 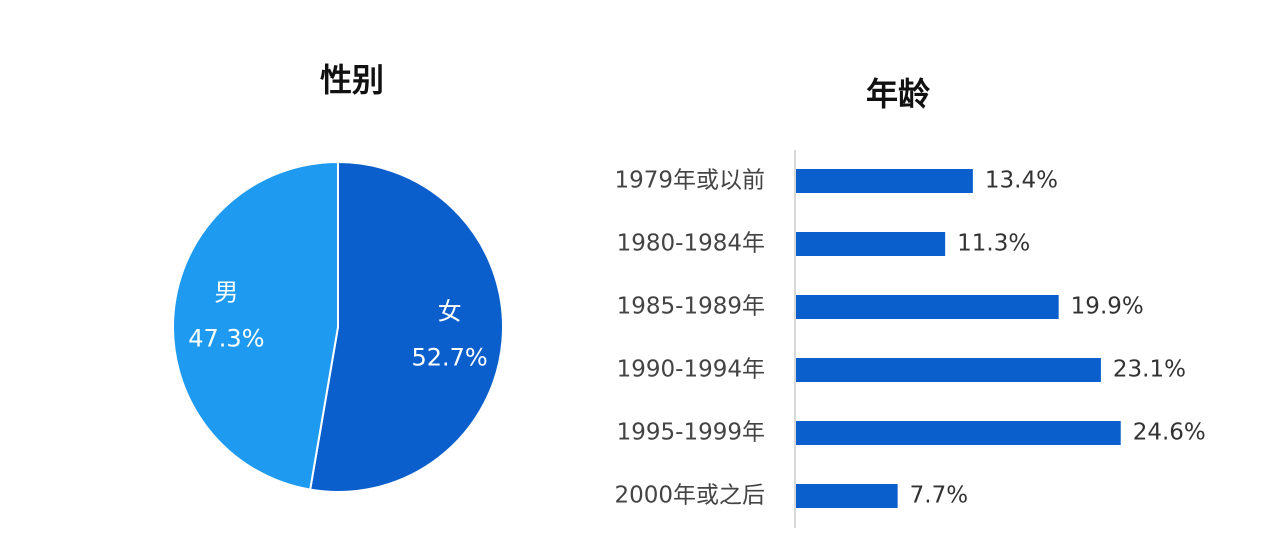 I want to click on value-label: 7.7%, so click(x=939, y=496).